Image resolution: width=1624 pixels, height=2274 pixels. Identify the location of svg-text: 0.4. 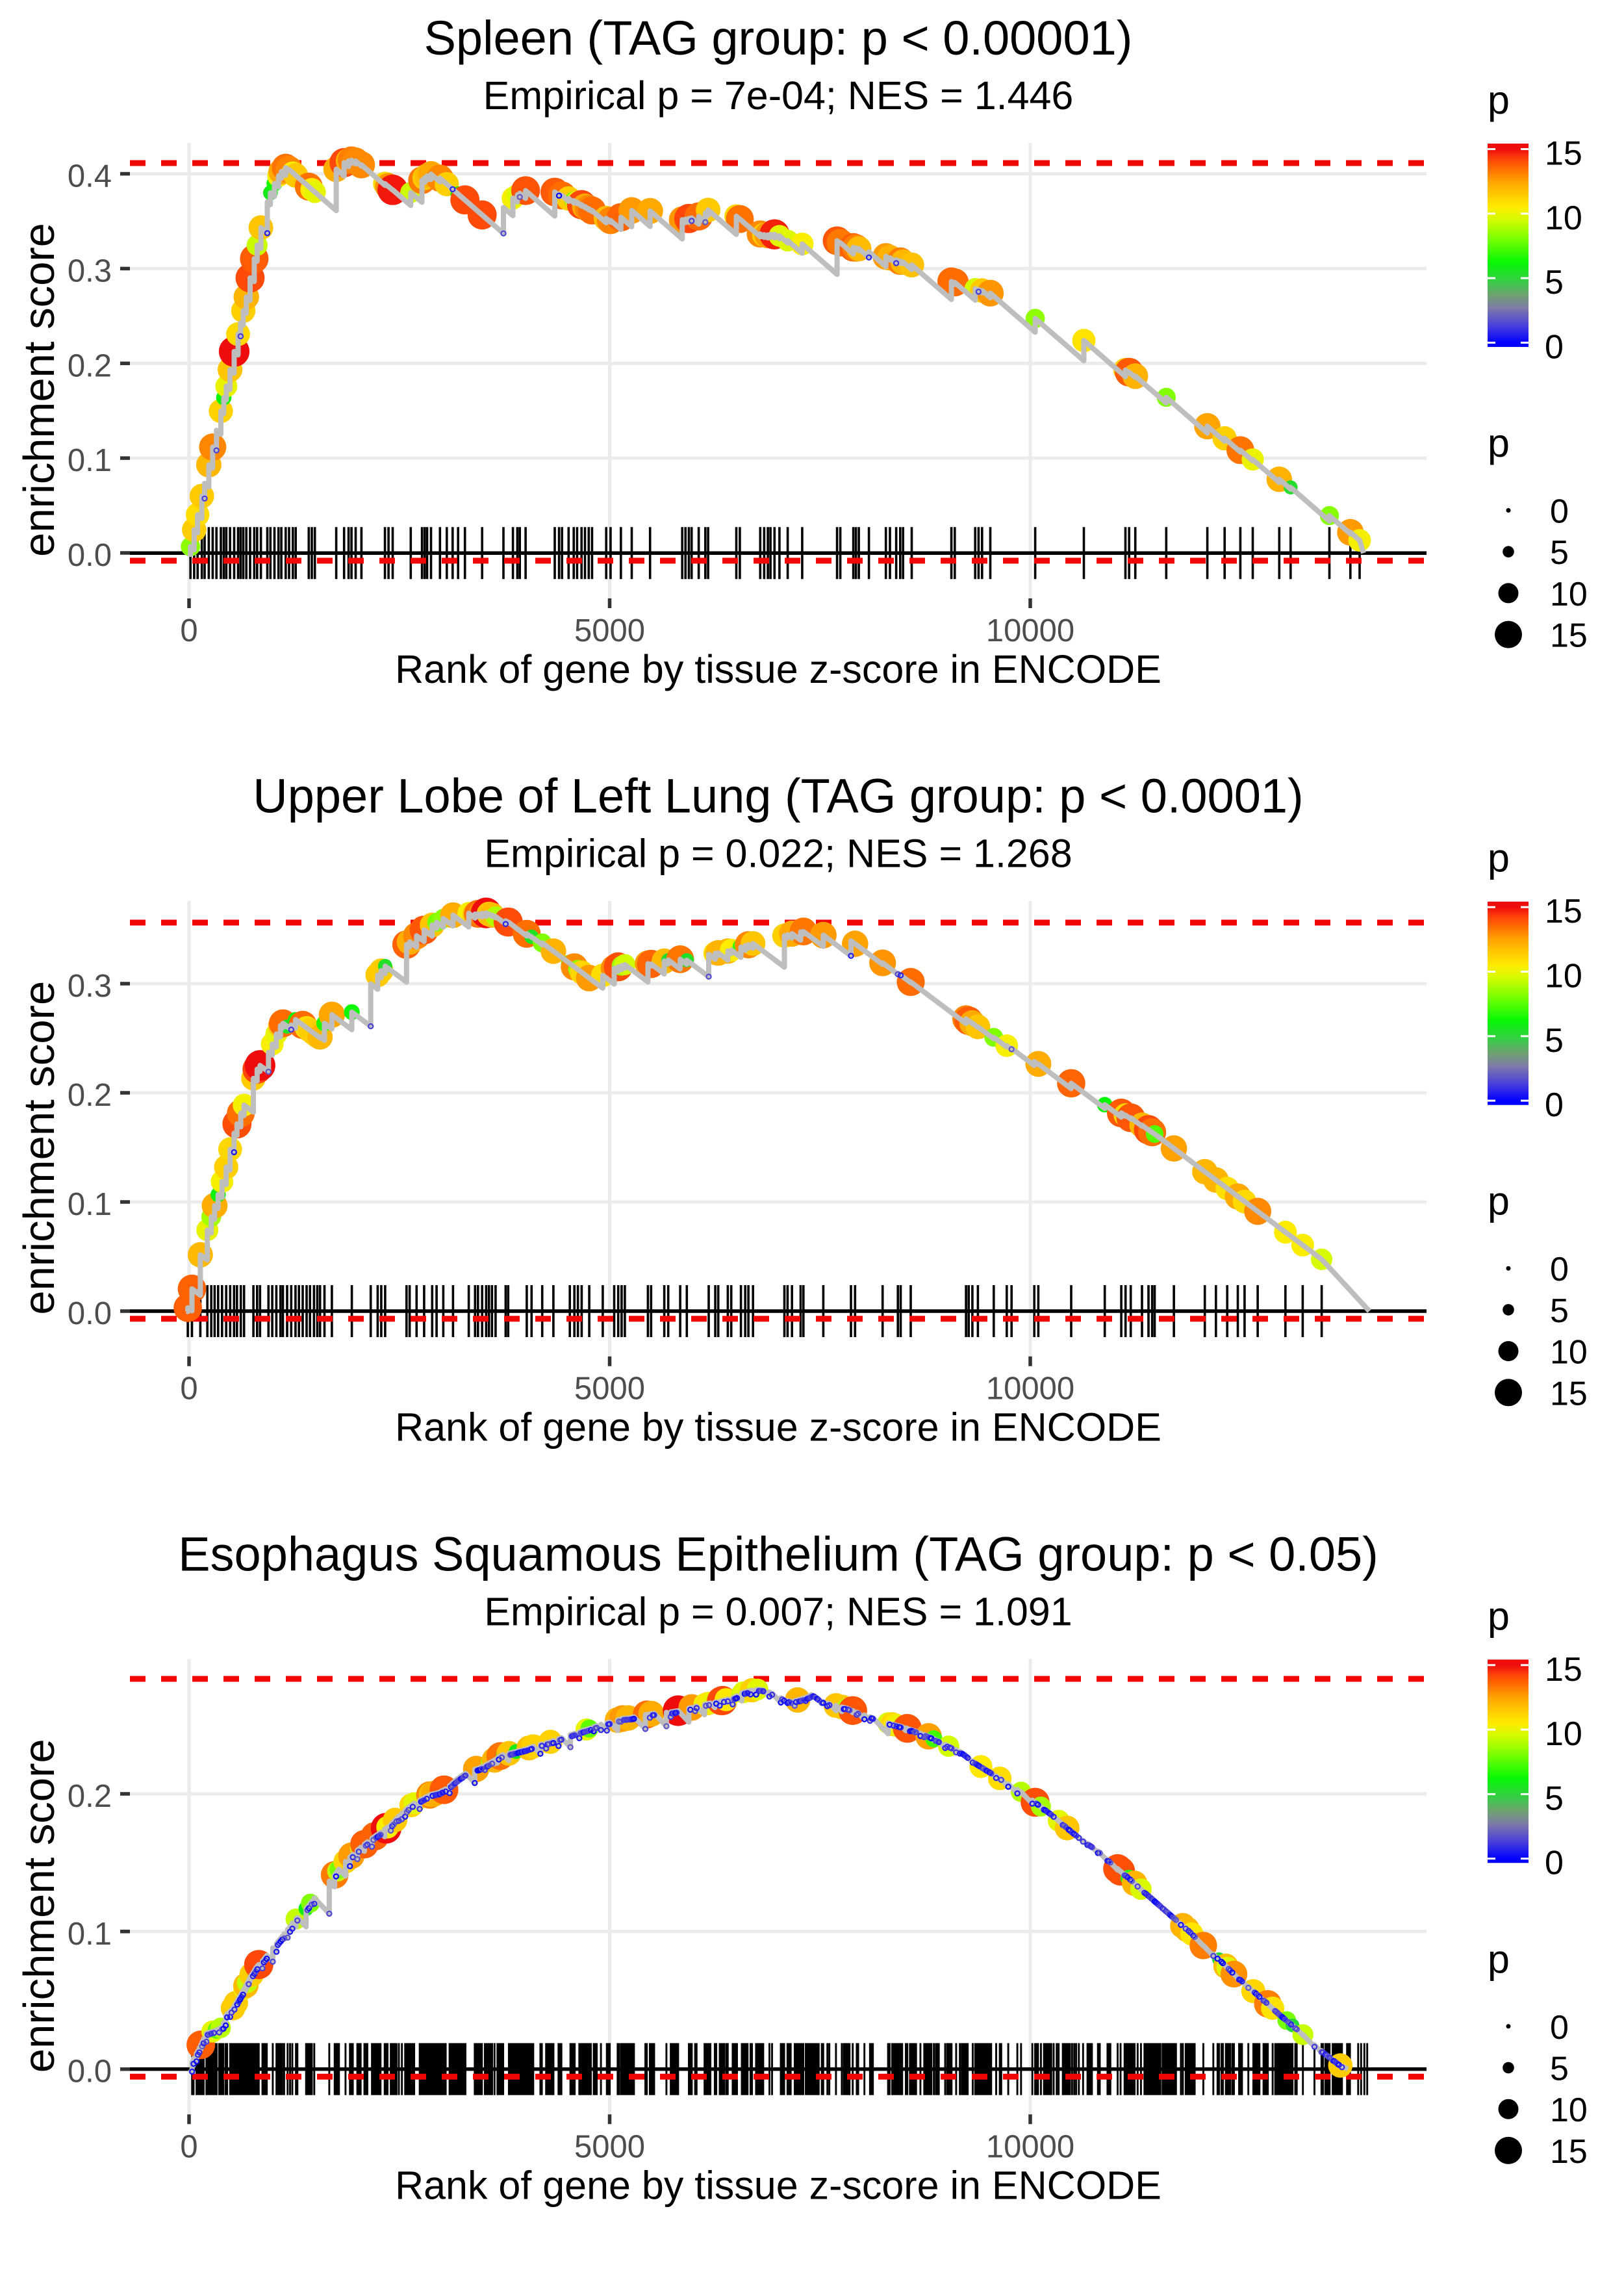
(90, 176).